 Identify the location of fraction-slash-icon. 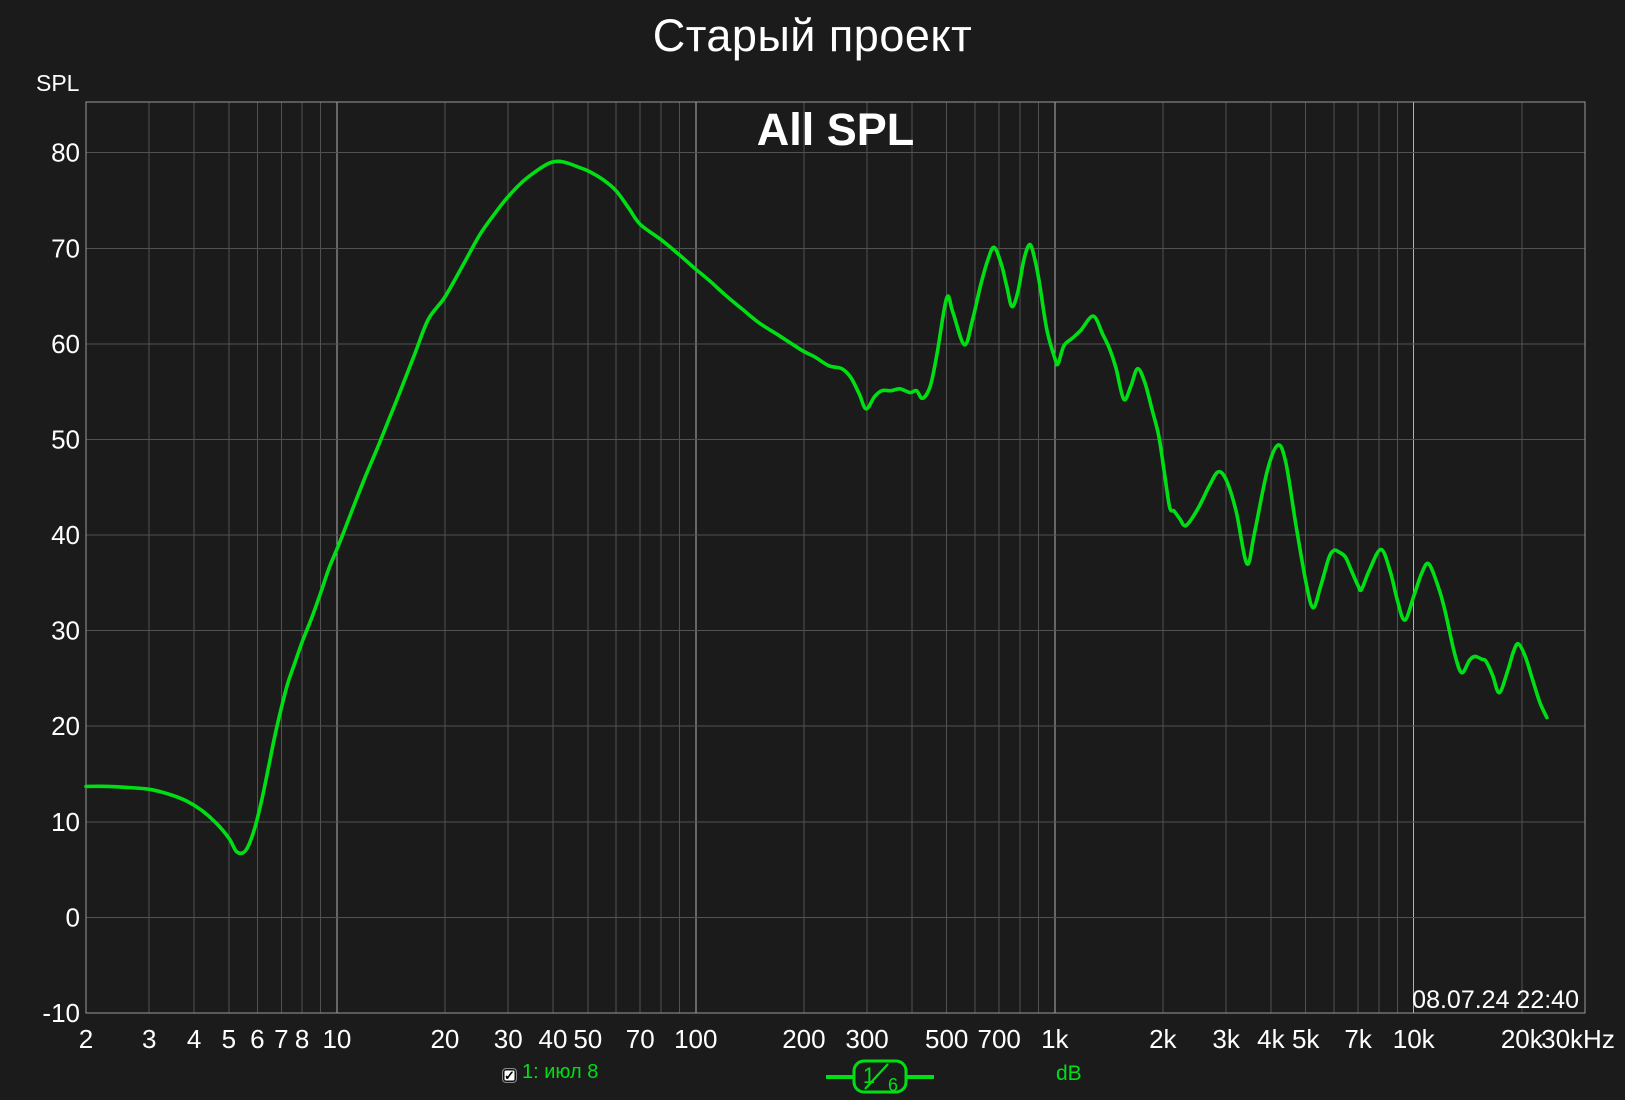
(876, 1076).